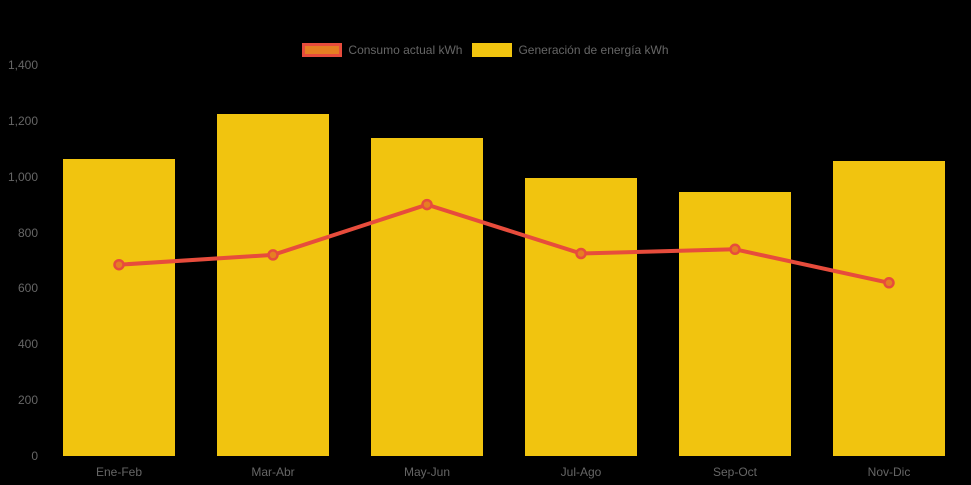 This screenshot has width=971, height=485. Describe the element at coordinates (581, 472) in the screenshot. I see `x-axis-category-label: Jul-Ago` at that location.